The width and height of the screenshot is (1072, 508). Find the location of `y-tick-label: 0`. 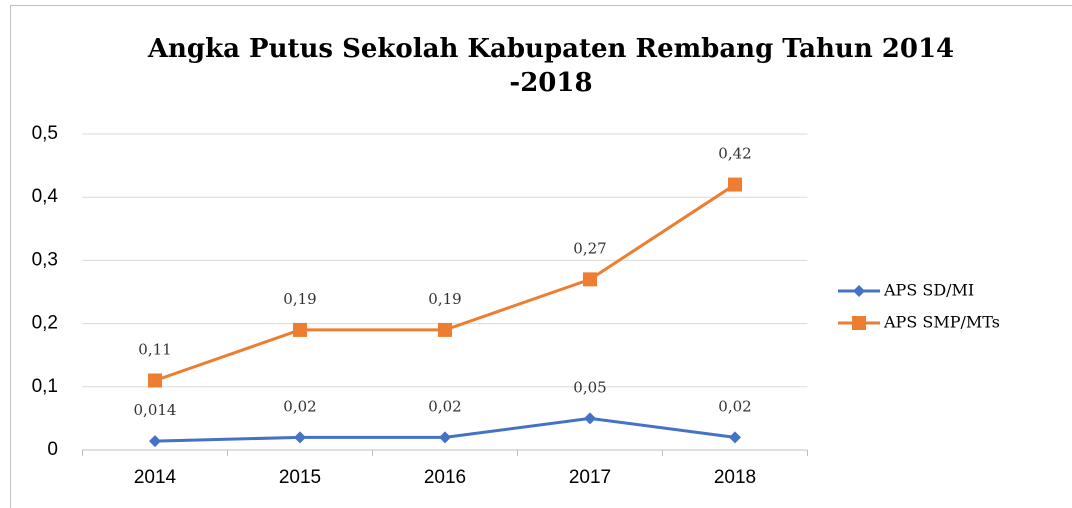

y-tick-label: 0 is located at coordinates (52, 449).